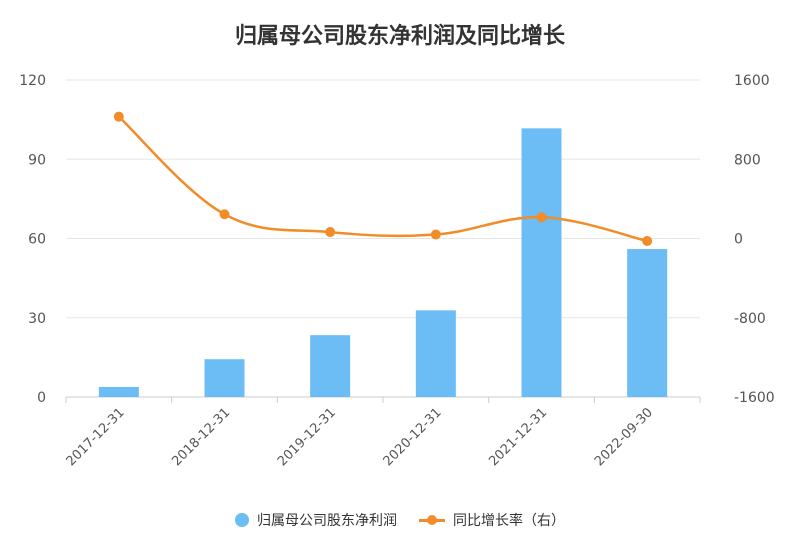 The image size is (800, 553). Describe the element at coordinates (754, 398) in the screenshot. I see `y-right-tick-label: -1600` at that location.